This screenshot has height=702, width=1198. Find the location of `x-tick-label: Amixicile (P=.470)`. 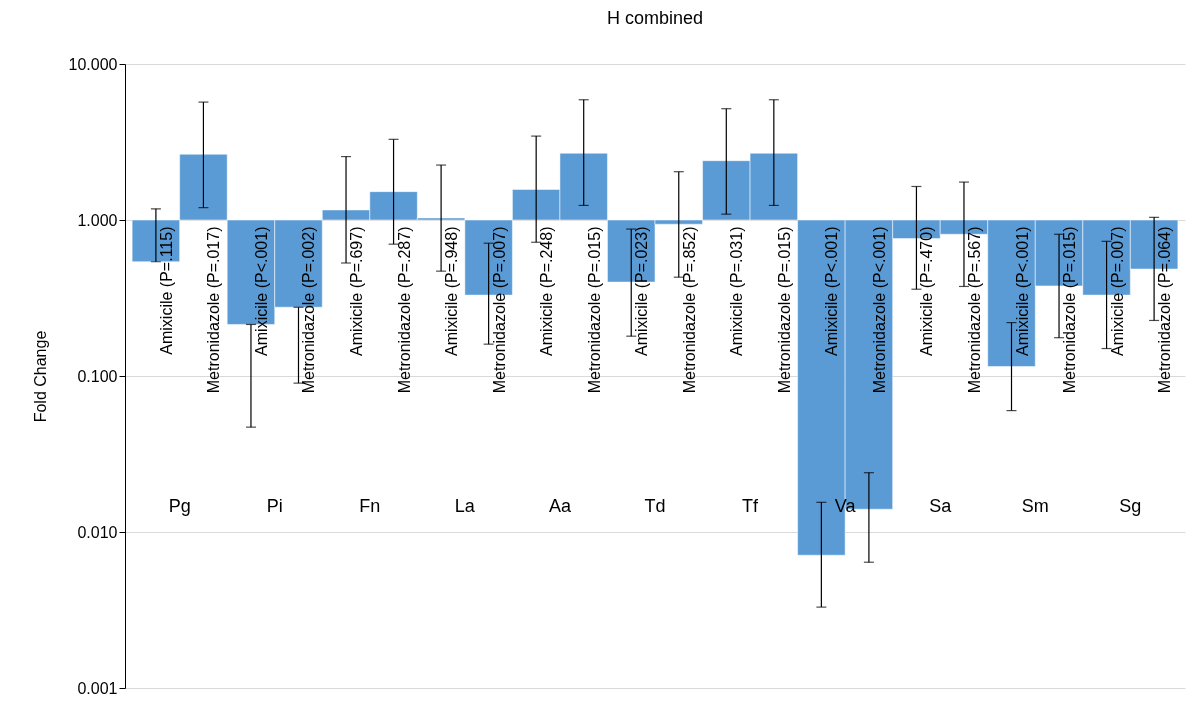

x-tick-label: Amixicile (P=.470) is located at coordinates (927, 291).